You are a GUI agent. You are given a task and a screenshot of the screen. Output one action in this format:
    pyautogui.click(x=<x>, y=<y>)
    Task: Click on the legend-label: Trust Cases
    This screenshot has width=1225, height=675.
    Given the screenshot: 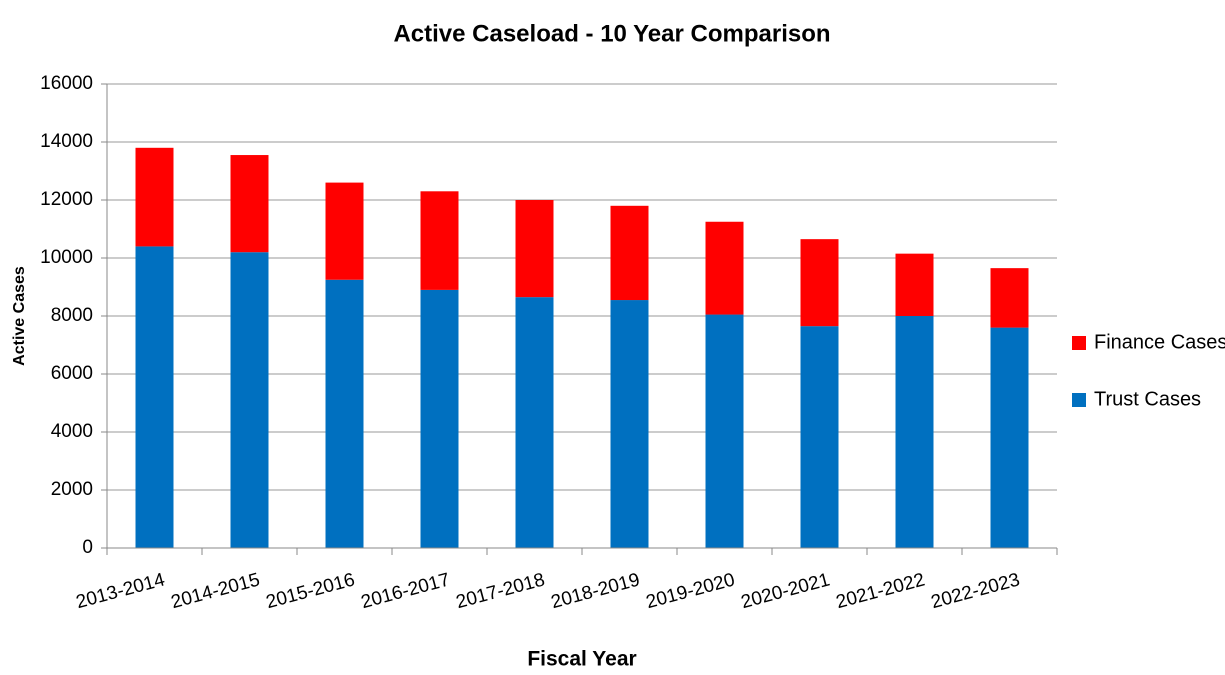 What is the action you would take?
    pyautogui.click(x=1147, y=399)
    